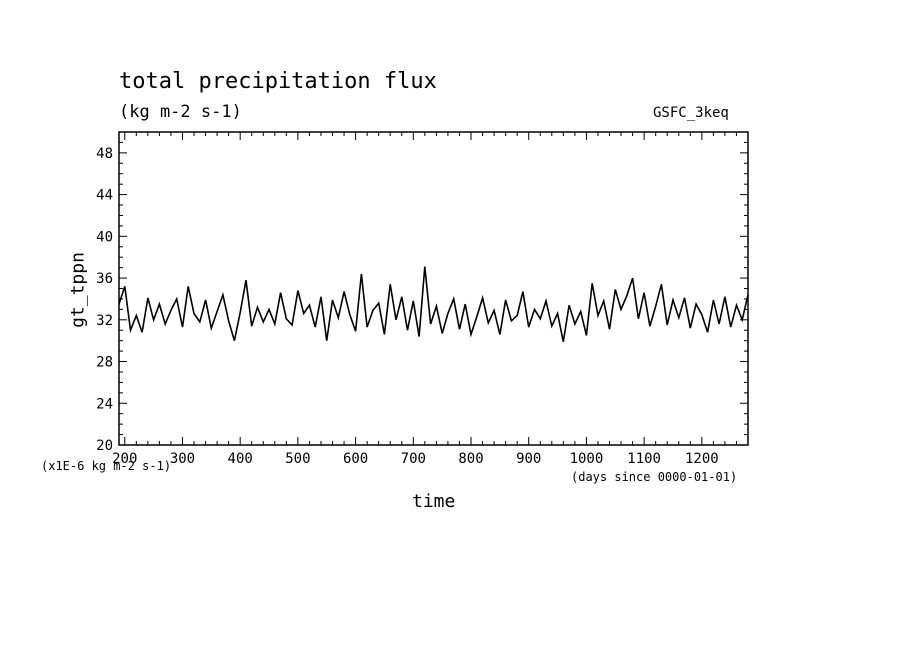 Image resolution: width=904 pixels, height=654 pixels. Describe the element at coordinates (654, 477) in the screenshot. I see `x-units-note: (days since 0000-01-01)` at that location.